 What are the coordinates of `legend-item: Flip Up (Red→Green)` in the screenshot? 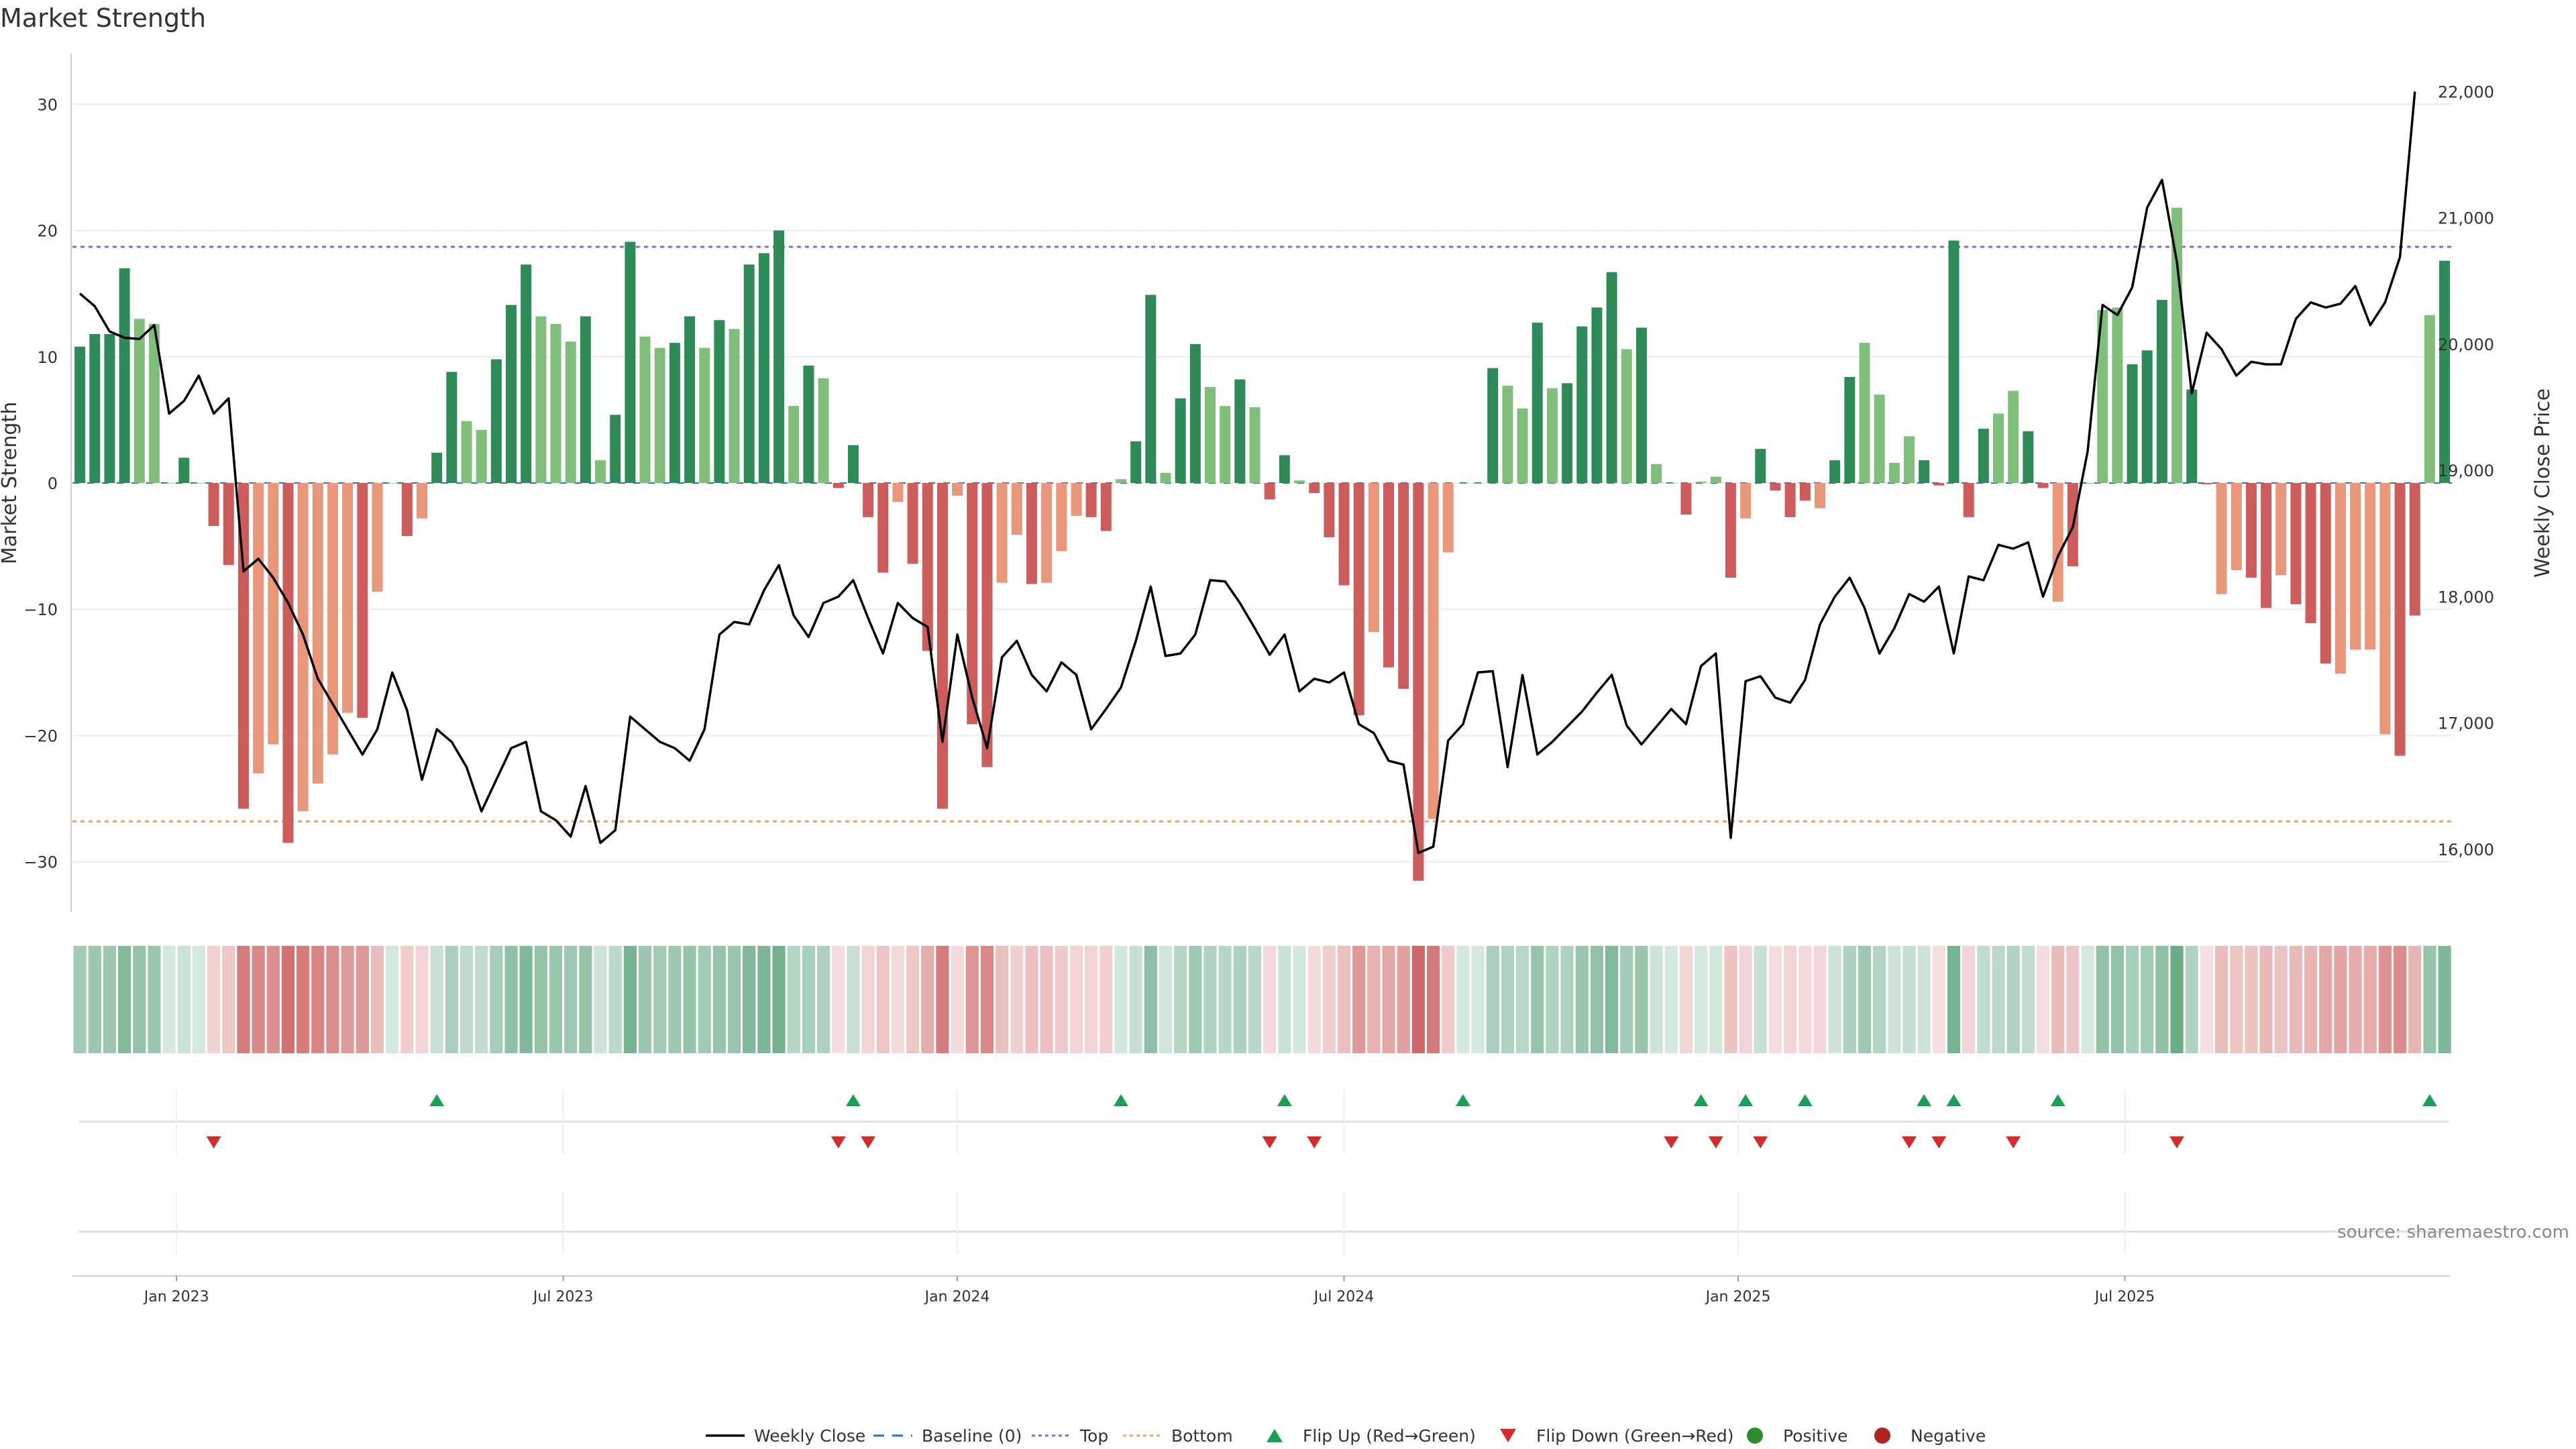 It's located at (1371, 1436).